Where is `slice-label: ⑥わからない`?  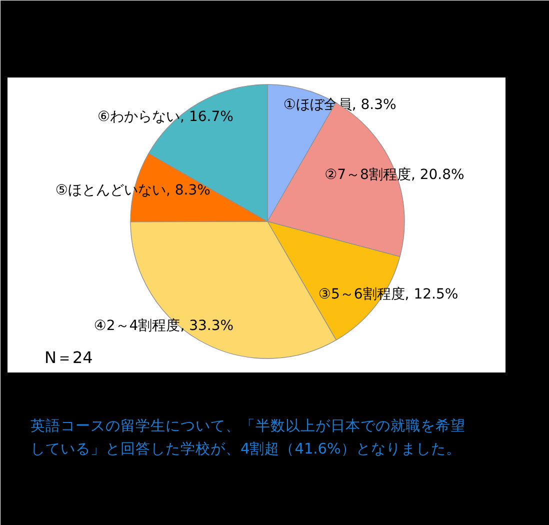
slice-label: ⑥わからない is located at coordinates (139, 117).